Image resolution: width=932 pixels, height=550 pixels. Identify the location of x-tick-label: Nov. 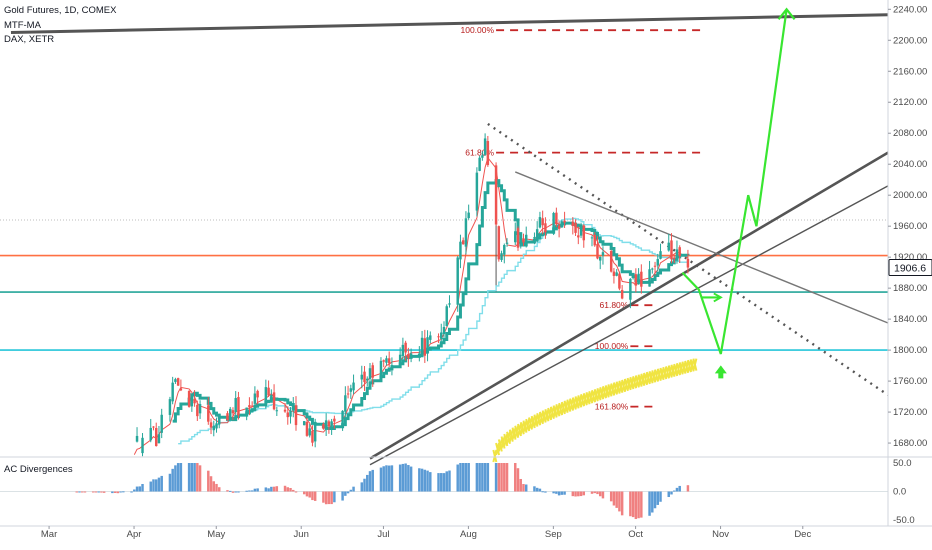
(720, 534).